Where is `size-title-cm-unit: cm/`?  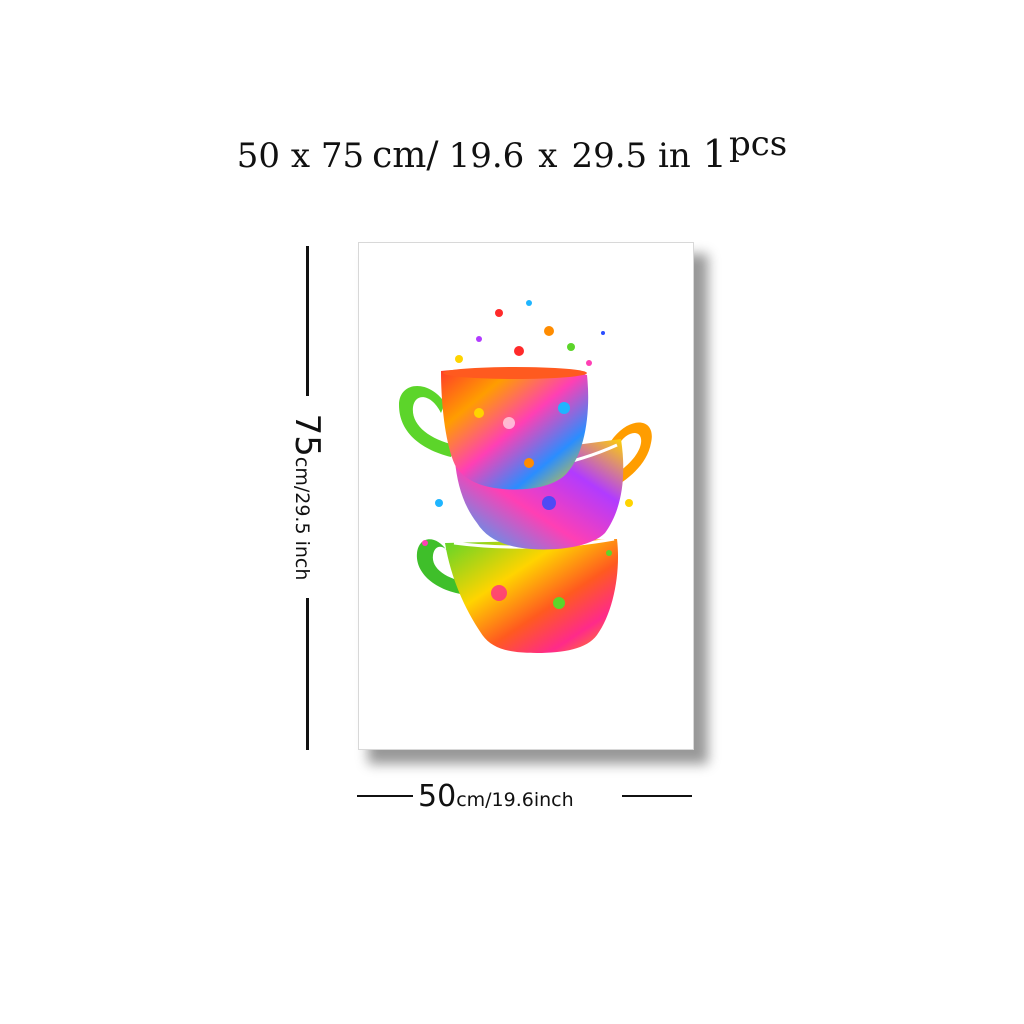
size-title-cm-unit: cm/ is located at coordinates (405, 155).